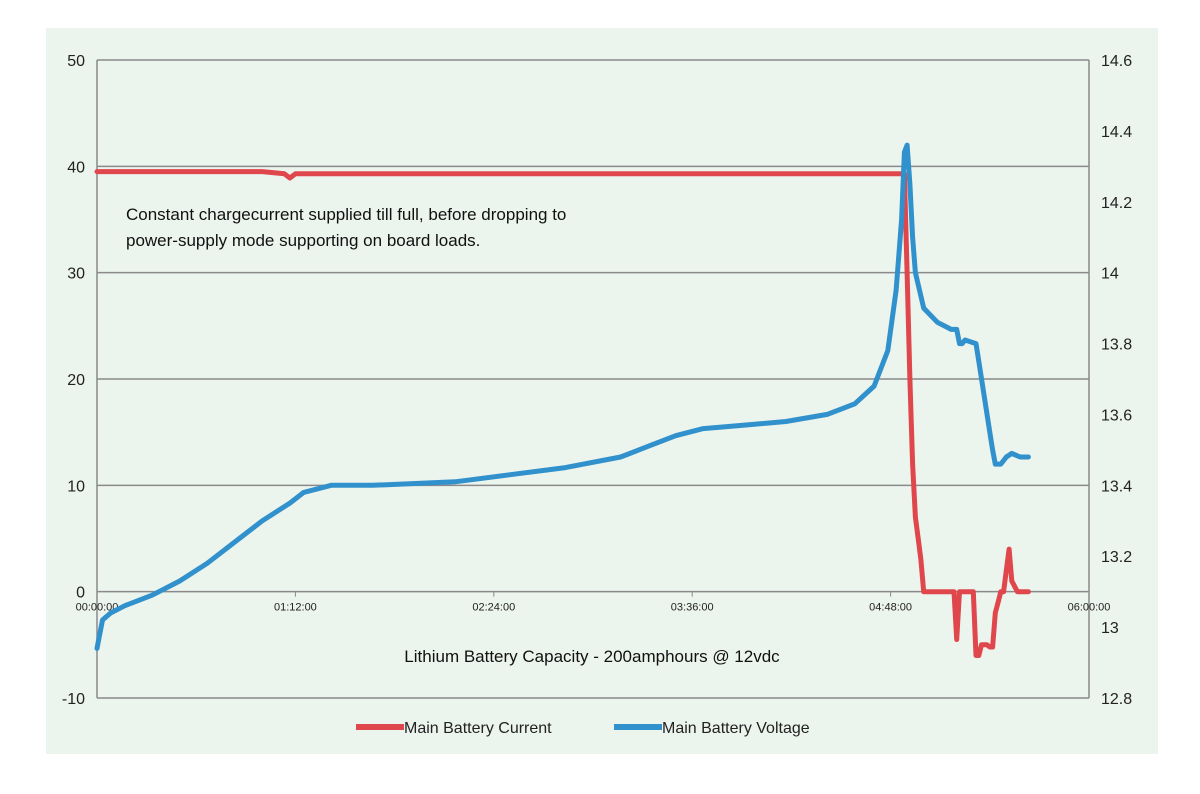 Image resolution: width=1200 pixels, height=794 pixels. I want to click on left-tick-label: 40, so click(76, 167).